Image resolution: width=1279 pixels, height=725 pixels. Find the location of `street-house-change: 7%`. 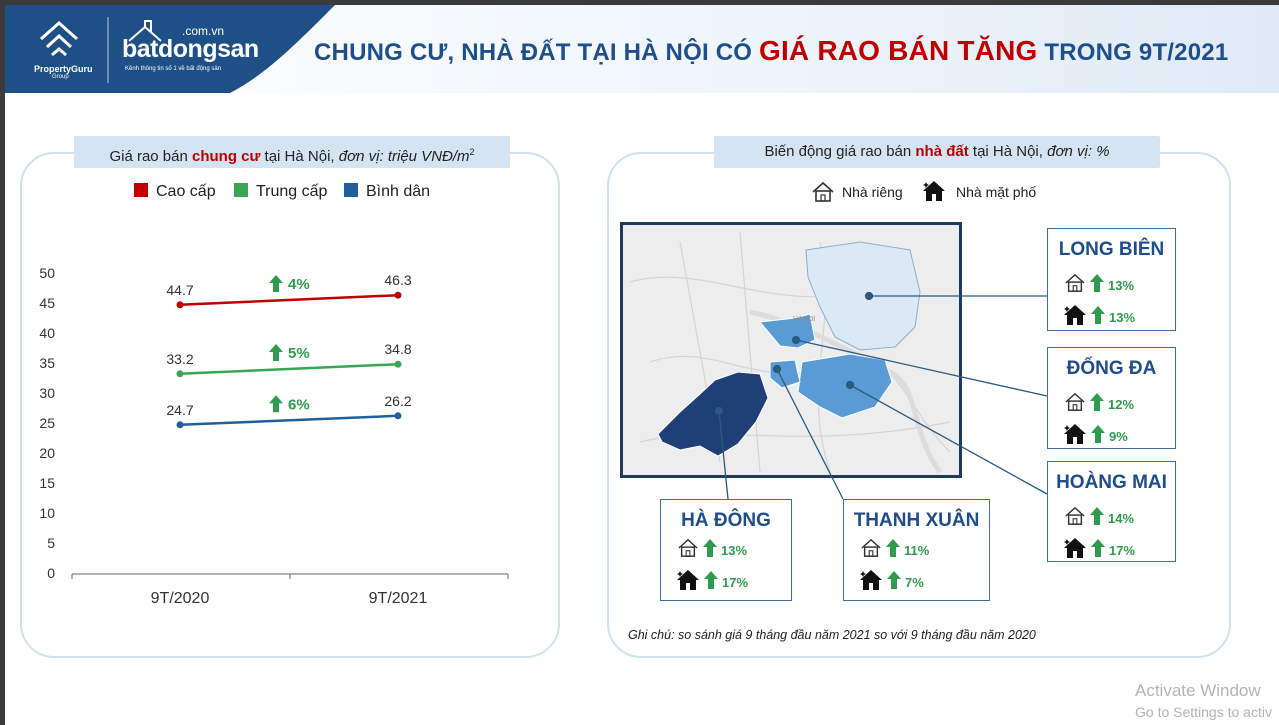

street-house-change: 7% is located at coordinates (914, 582).